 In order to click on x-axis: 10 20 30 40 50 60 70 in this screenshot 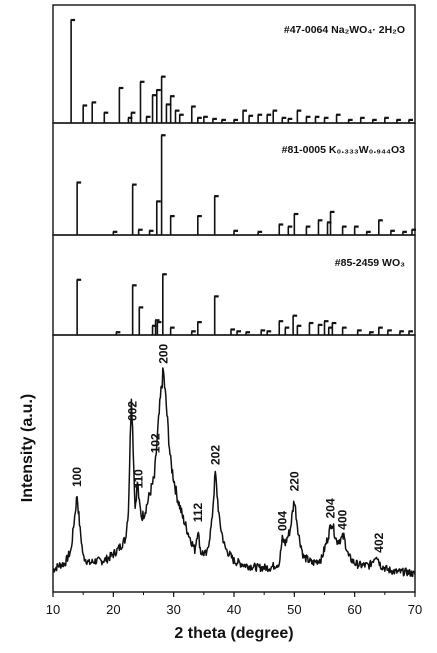, I will do `click(234, 604)`.